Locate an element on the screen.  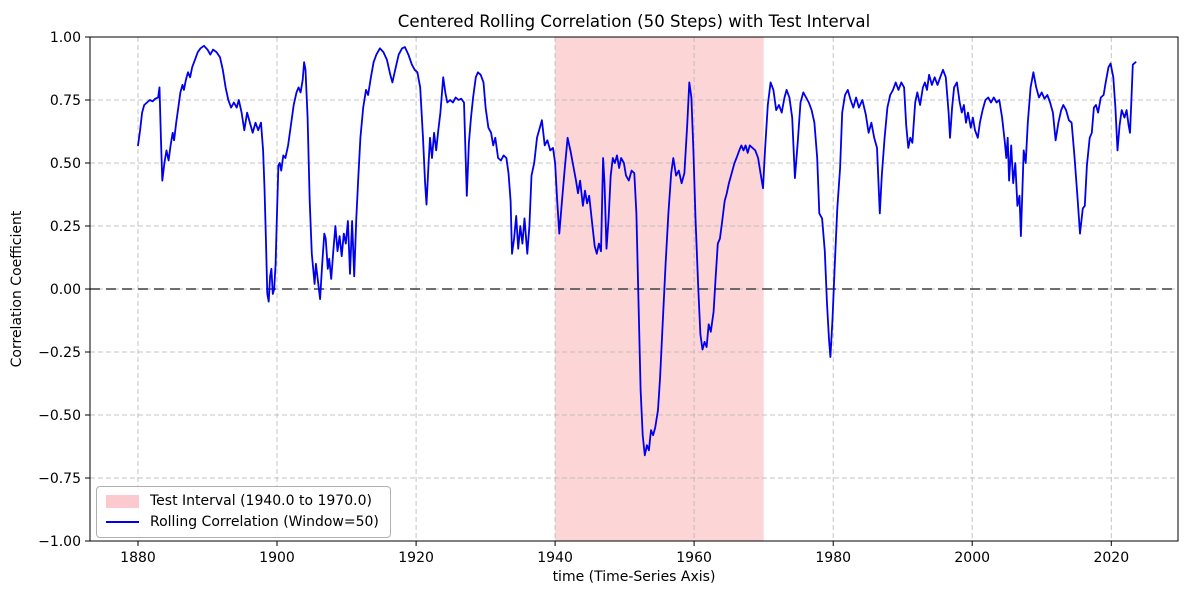
y-tick-label: −0.75 is located at coordinates (59, 479).